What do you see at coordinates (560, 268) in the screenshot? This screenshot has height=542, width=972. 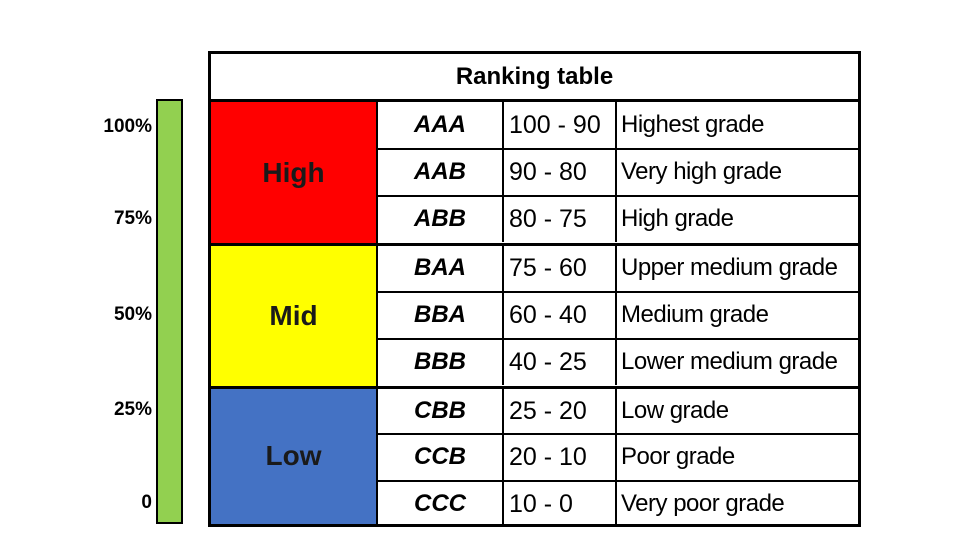 I see `score-range: 75 - 60` at bounding box center [560, 268].